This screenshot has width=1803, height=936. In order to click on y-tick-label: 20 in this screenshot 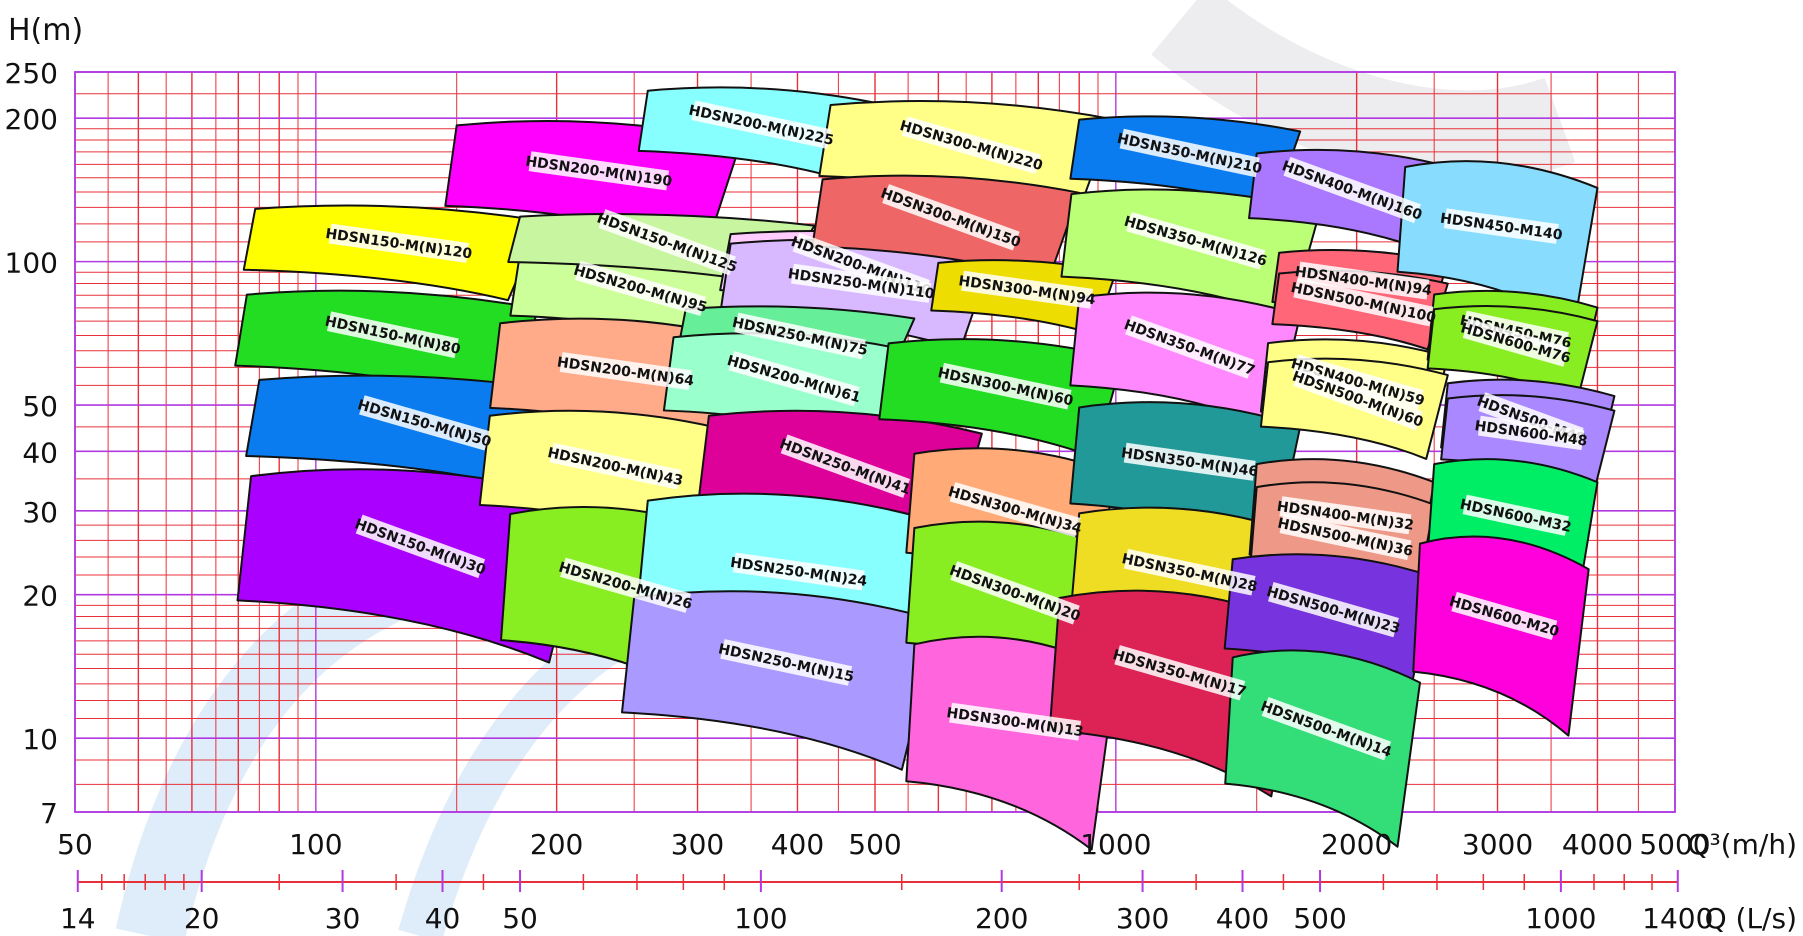, I will do `click(40, 596)`.